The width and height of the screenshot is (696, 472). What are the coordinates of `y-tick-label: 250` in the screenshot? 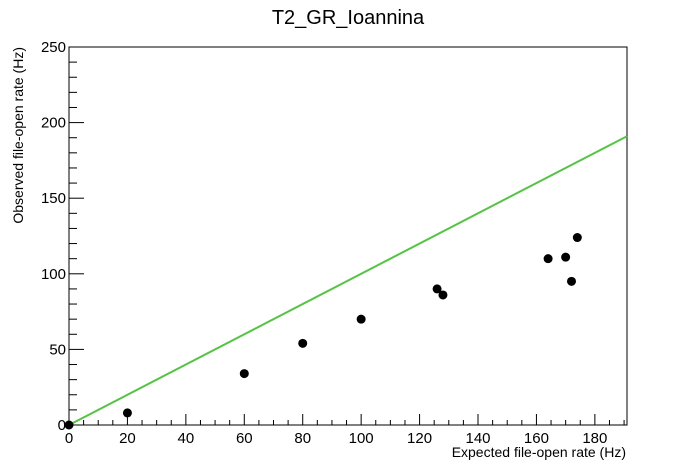 It's located at (53, 47).